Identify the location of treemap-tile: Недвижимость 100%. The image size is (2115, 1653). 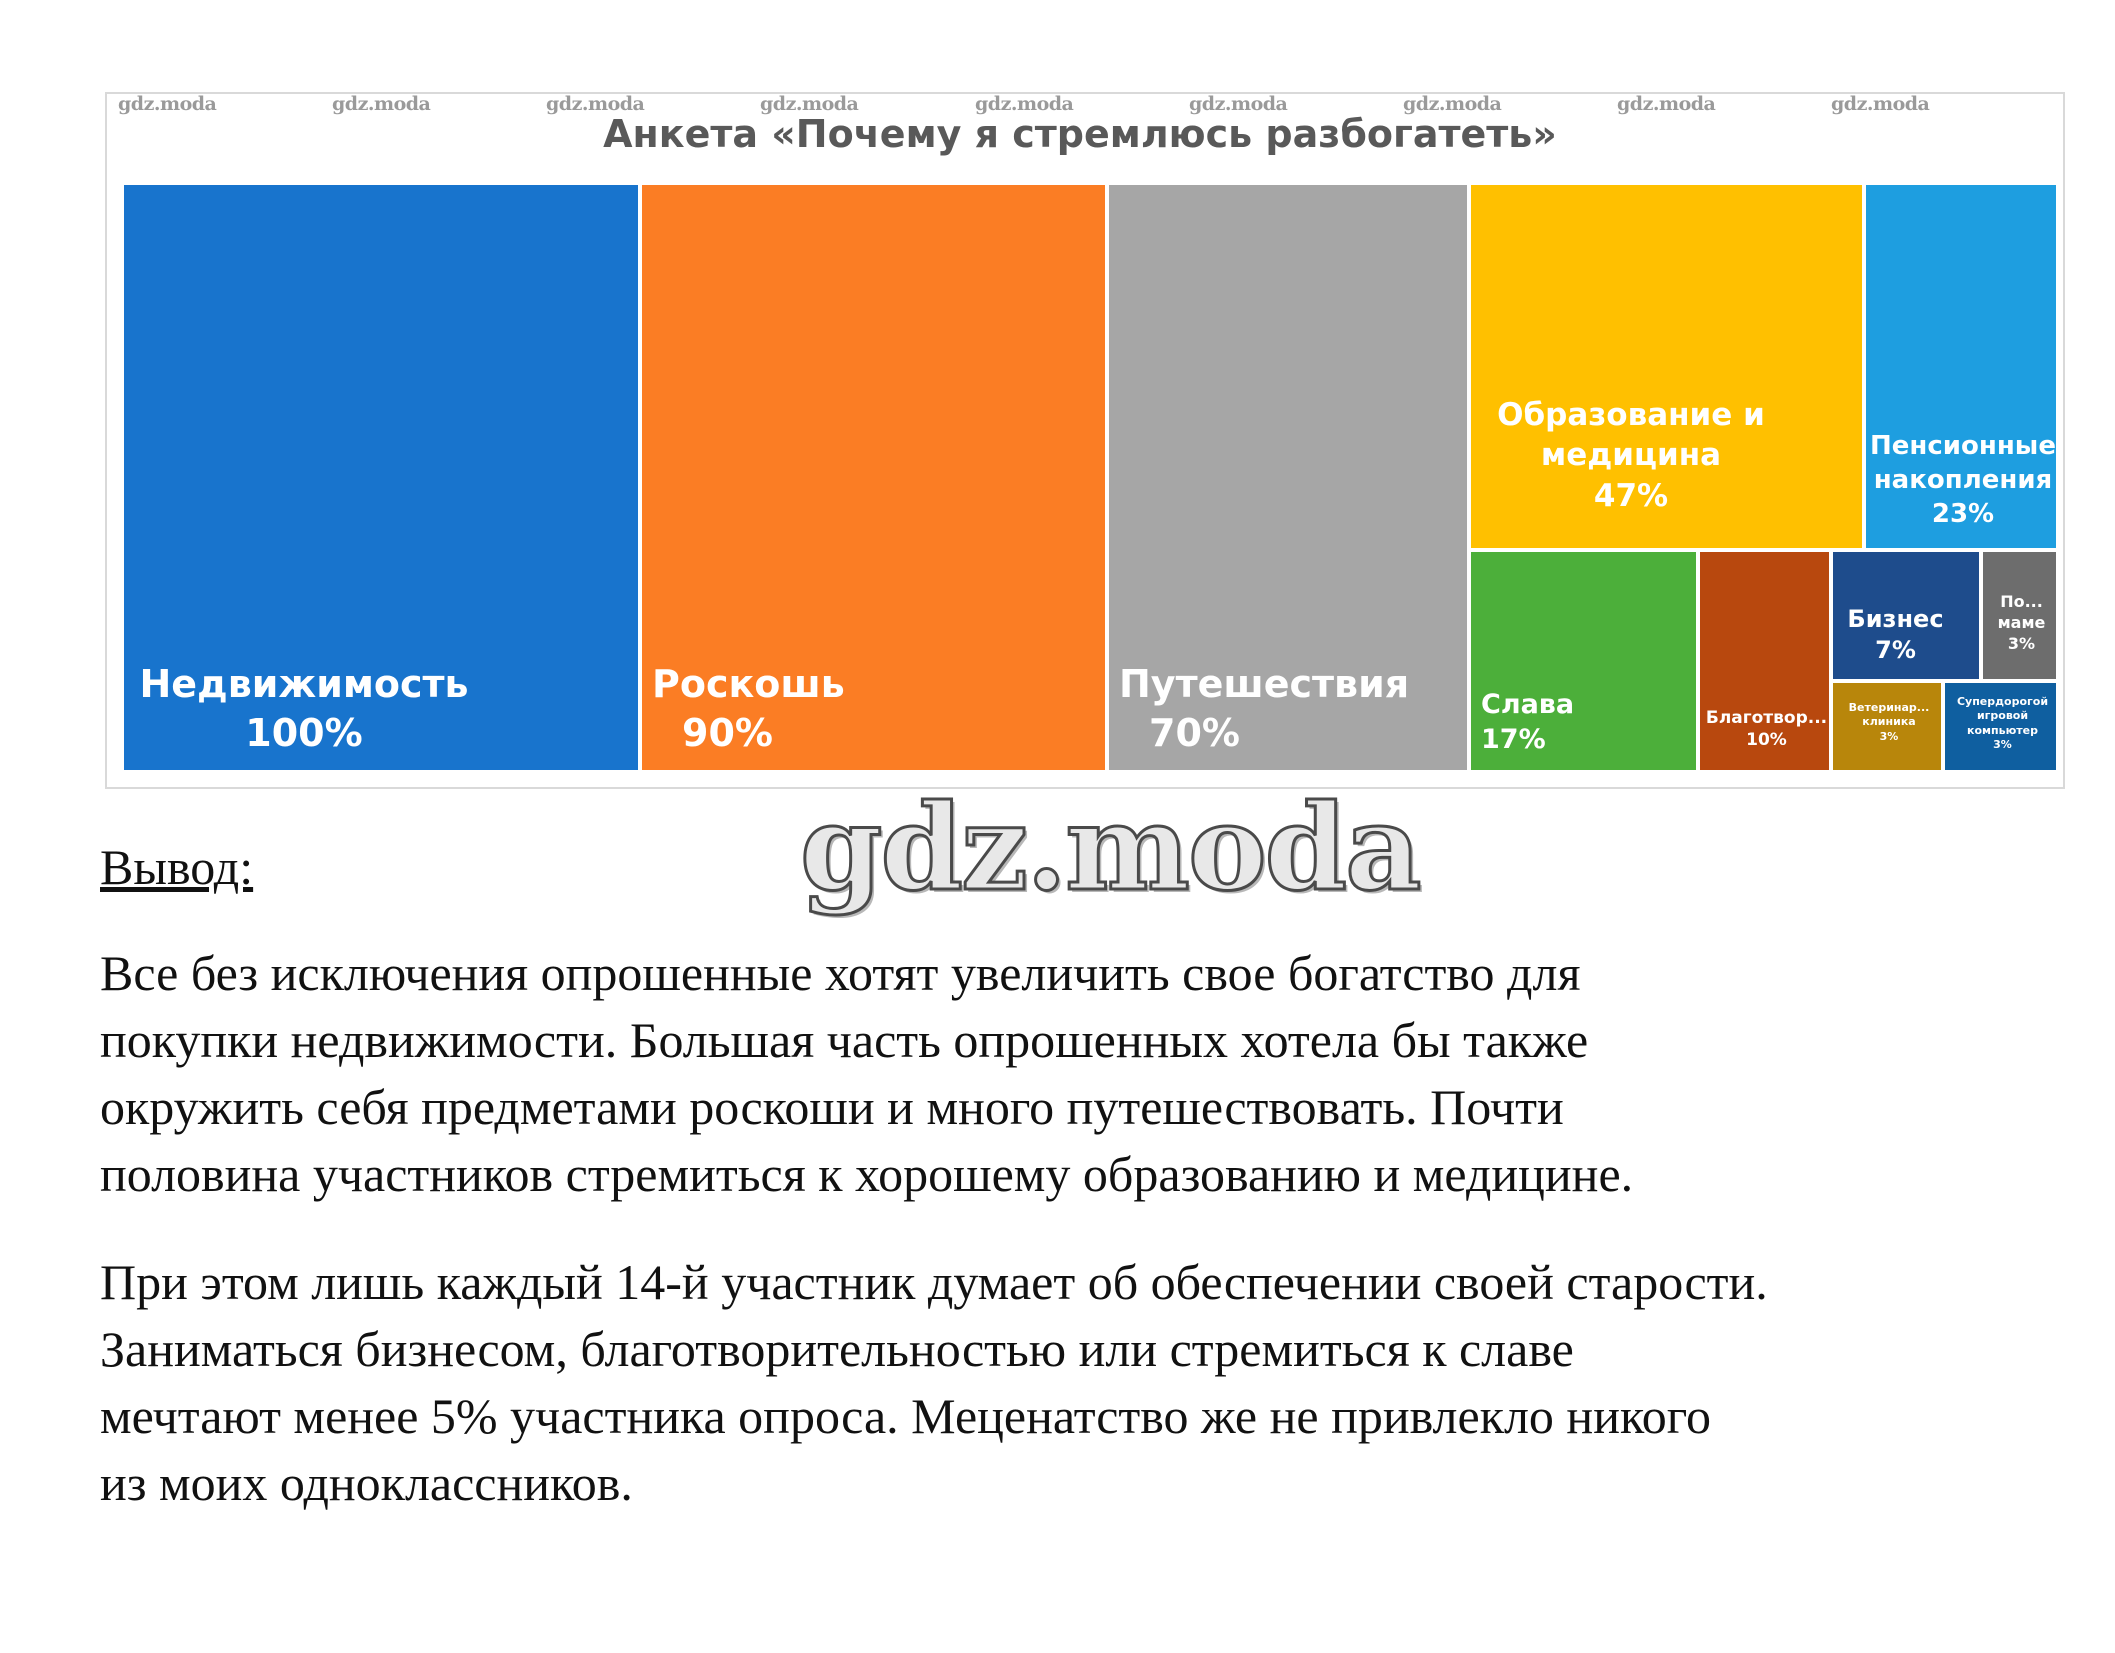
(381, 477).